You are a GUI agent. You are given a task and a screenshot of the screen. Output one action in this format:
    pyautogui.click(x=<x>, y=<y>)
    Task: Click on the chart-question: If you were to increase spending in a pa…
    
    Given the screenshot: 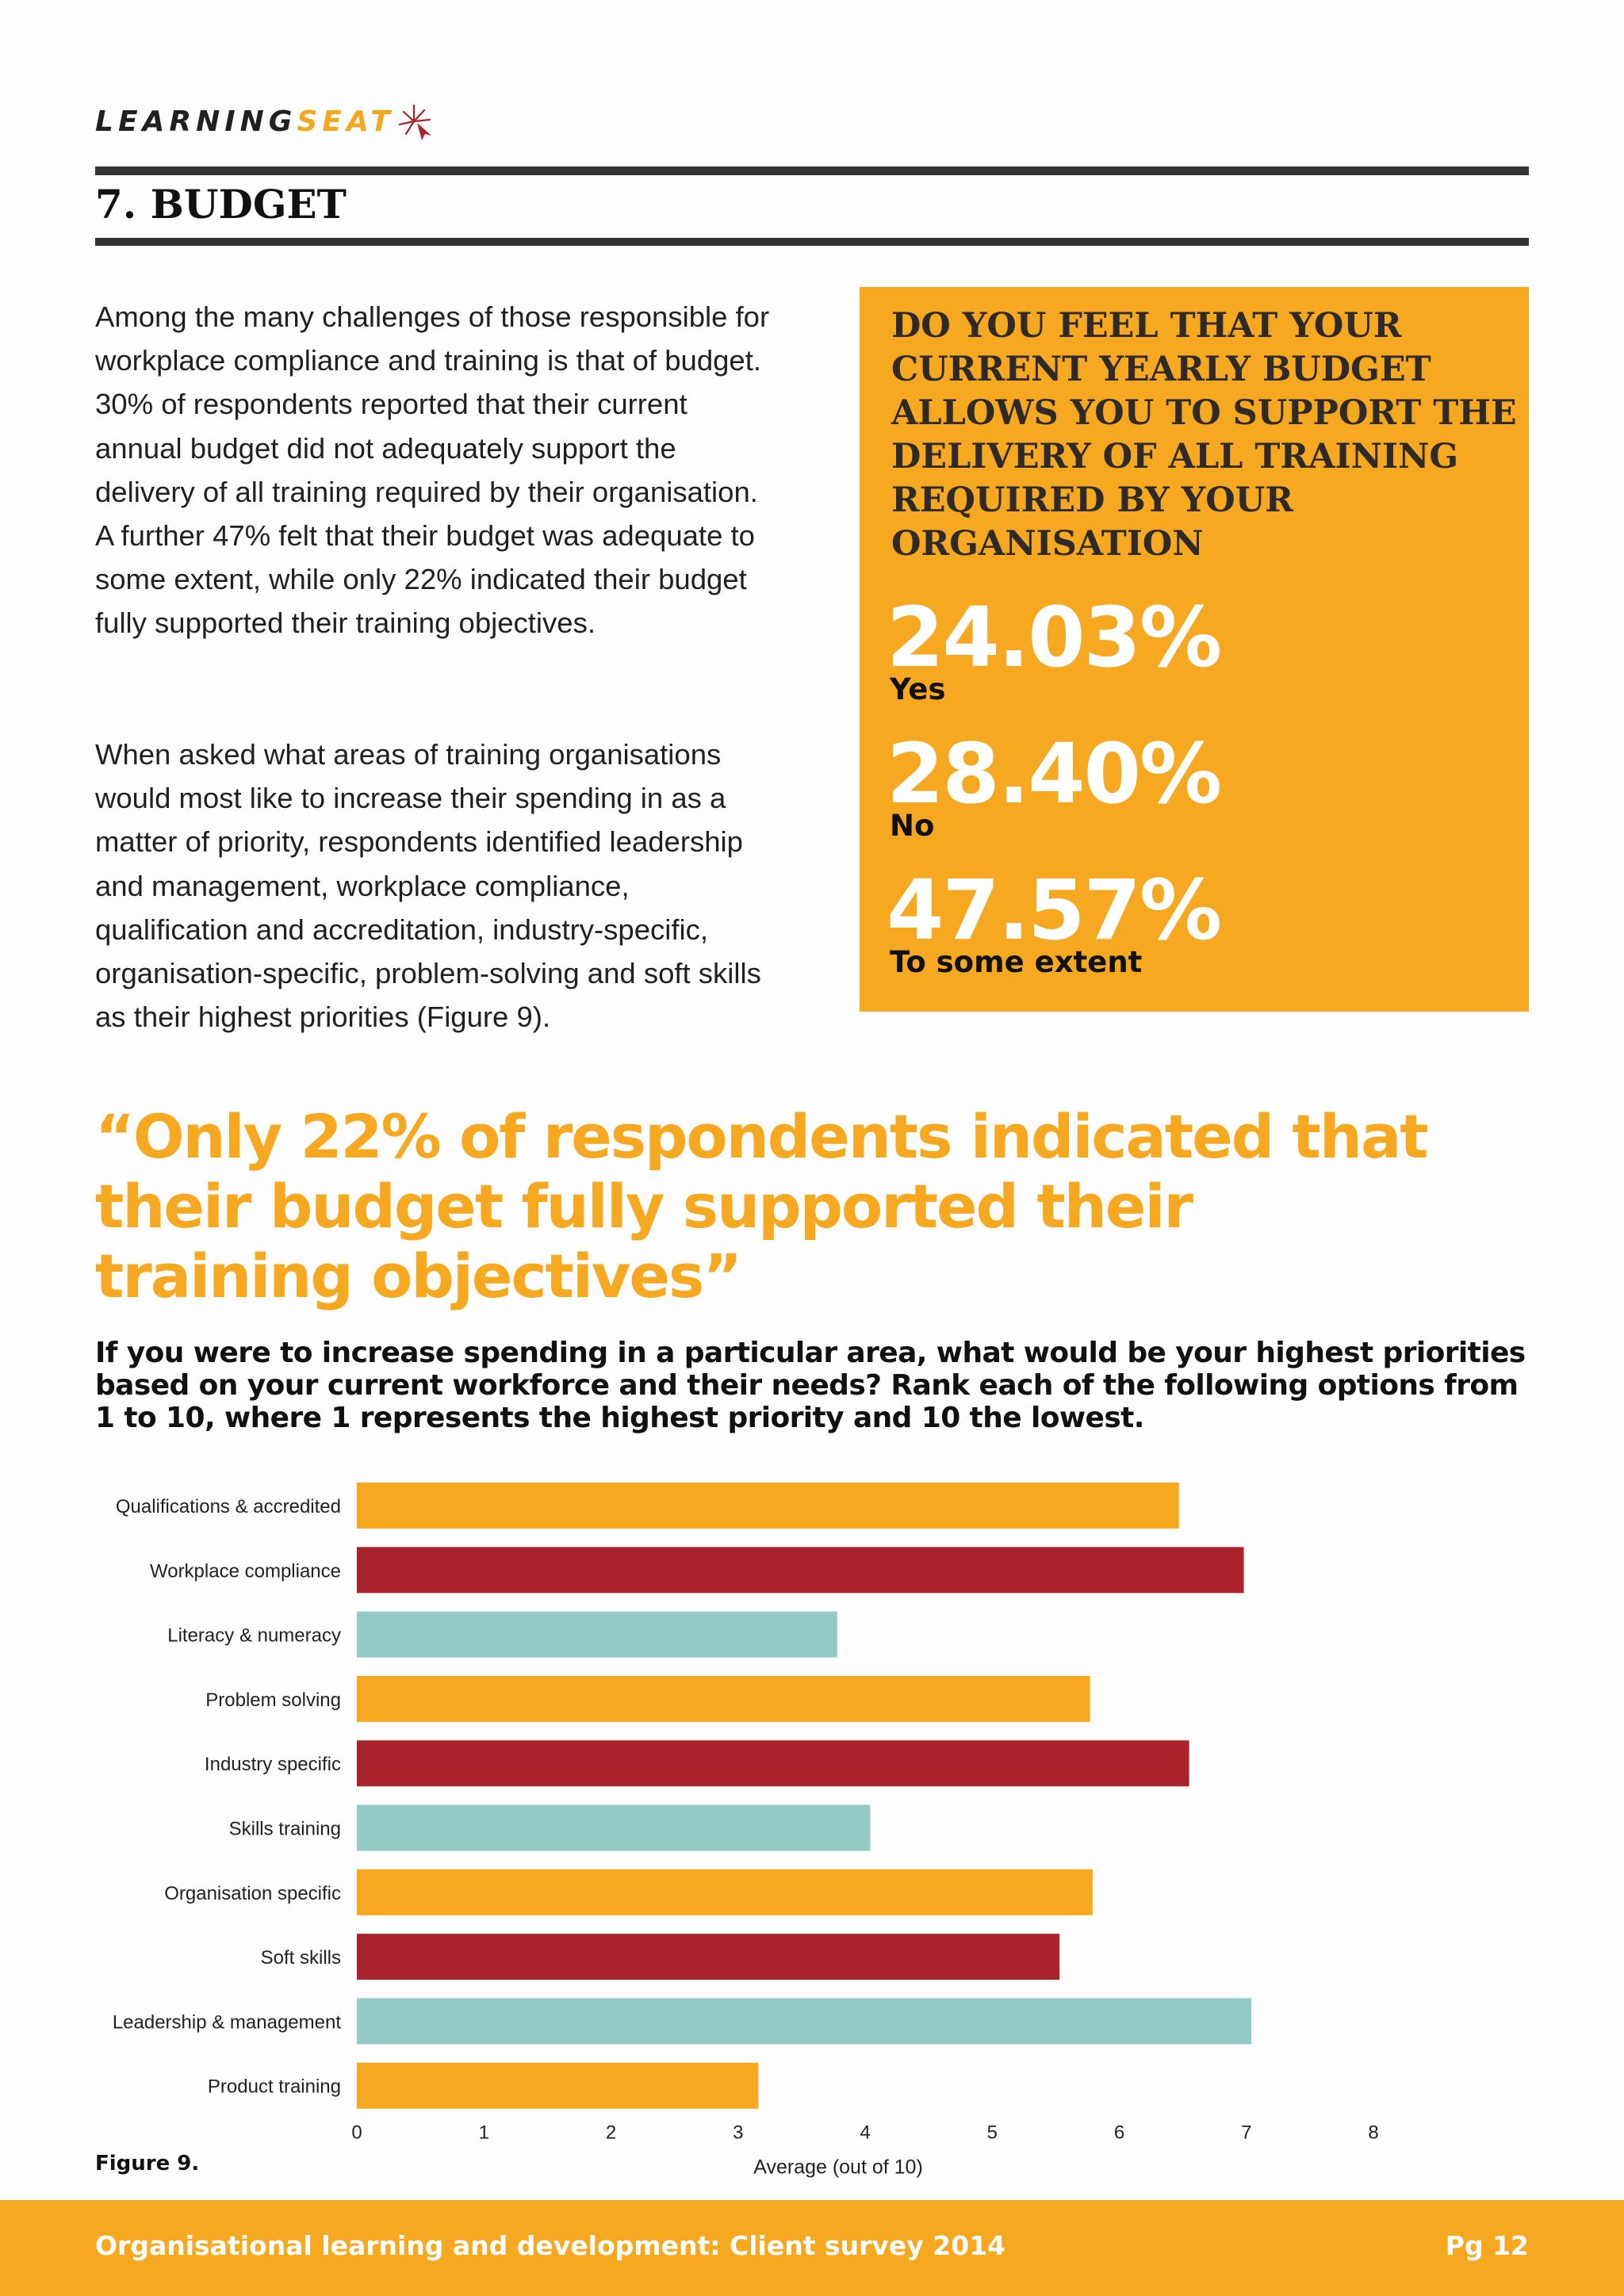 What is the action you would take?
    pyautogui.click(x=810, y=1385)
    